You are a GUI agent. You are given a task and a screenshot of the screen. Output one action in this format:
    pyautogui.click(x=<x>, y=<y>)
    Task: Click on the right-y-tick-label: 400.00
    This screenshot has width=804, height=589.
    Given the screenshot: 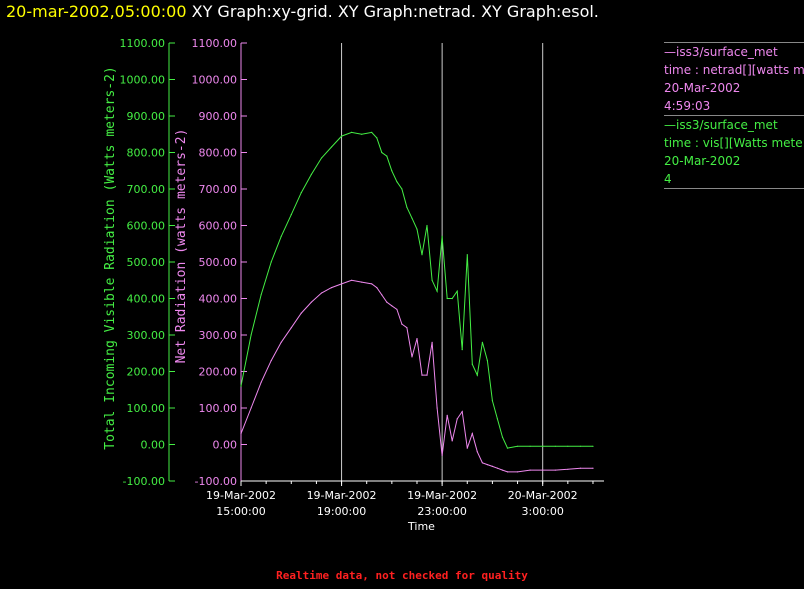 What is the action you would take?
    pyautogui.click(x=218, y=299)
    